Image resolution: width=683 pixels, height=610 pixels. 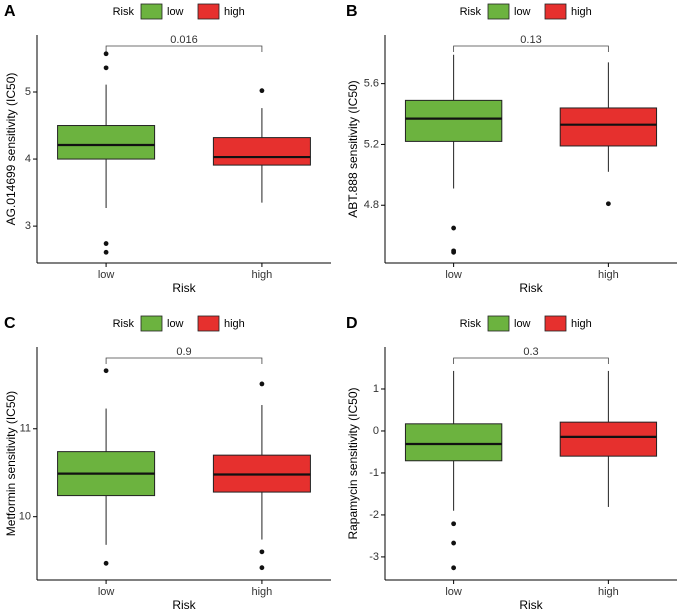 What do you see at coordinates (371, 84) in the screenshot?
I see `y-tick-label: 5.6` at bounding box center [371, 84].